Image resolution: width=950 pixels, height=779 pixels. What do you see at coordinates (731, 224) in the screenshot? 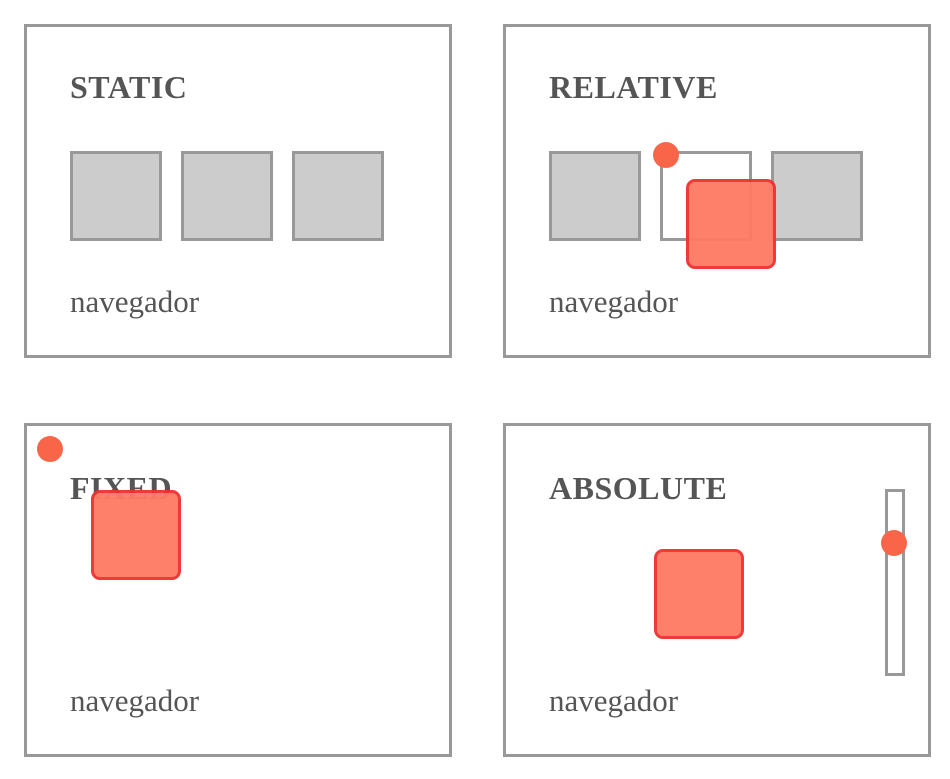
I see `relative-box-offset` at bounding box center [731, 224].